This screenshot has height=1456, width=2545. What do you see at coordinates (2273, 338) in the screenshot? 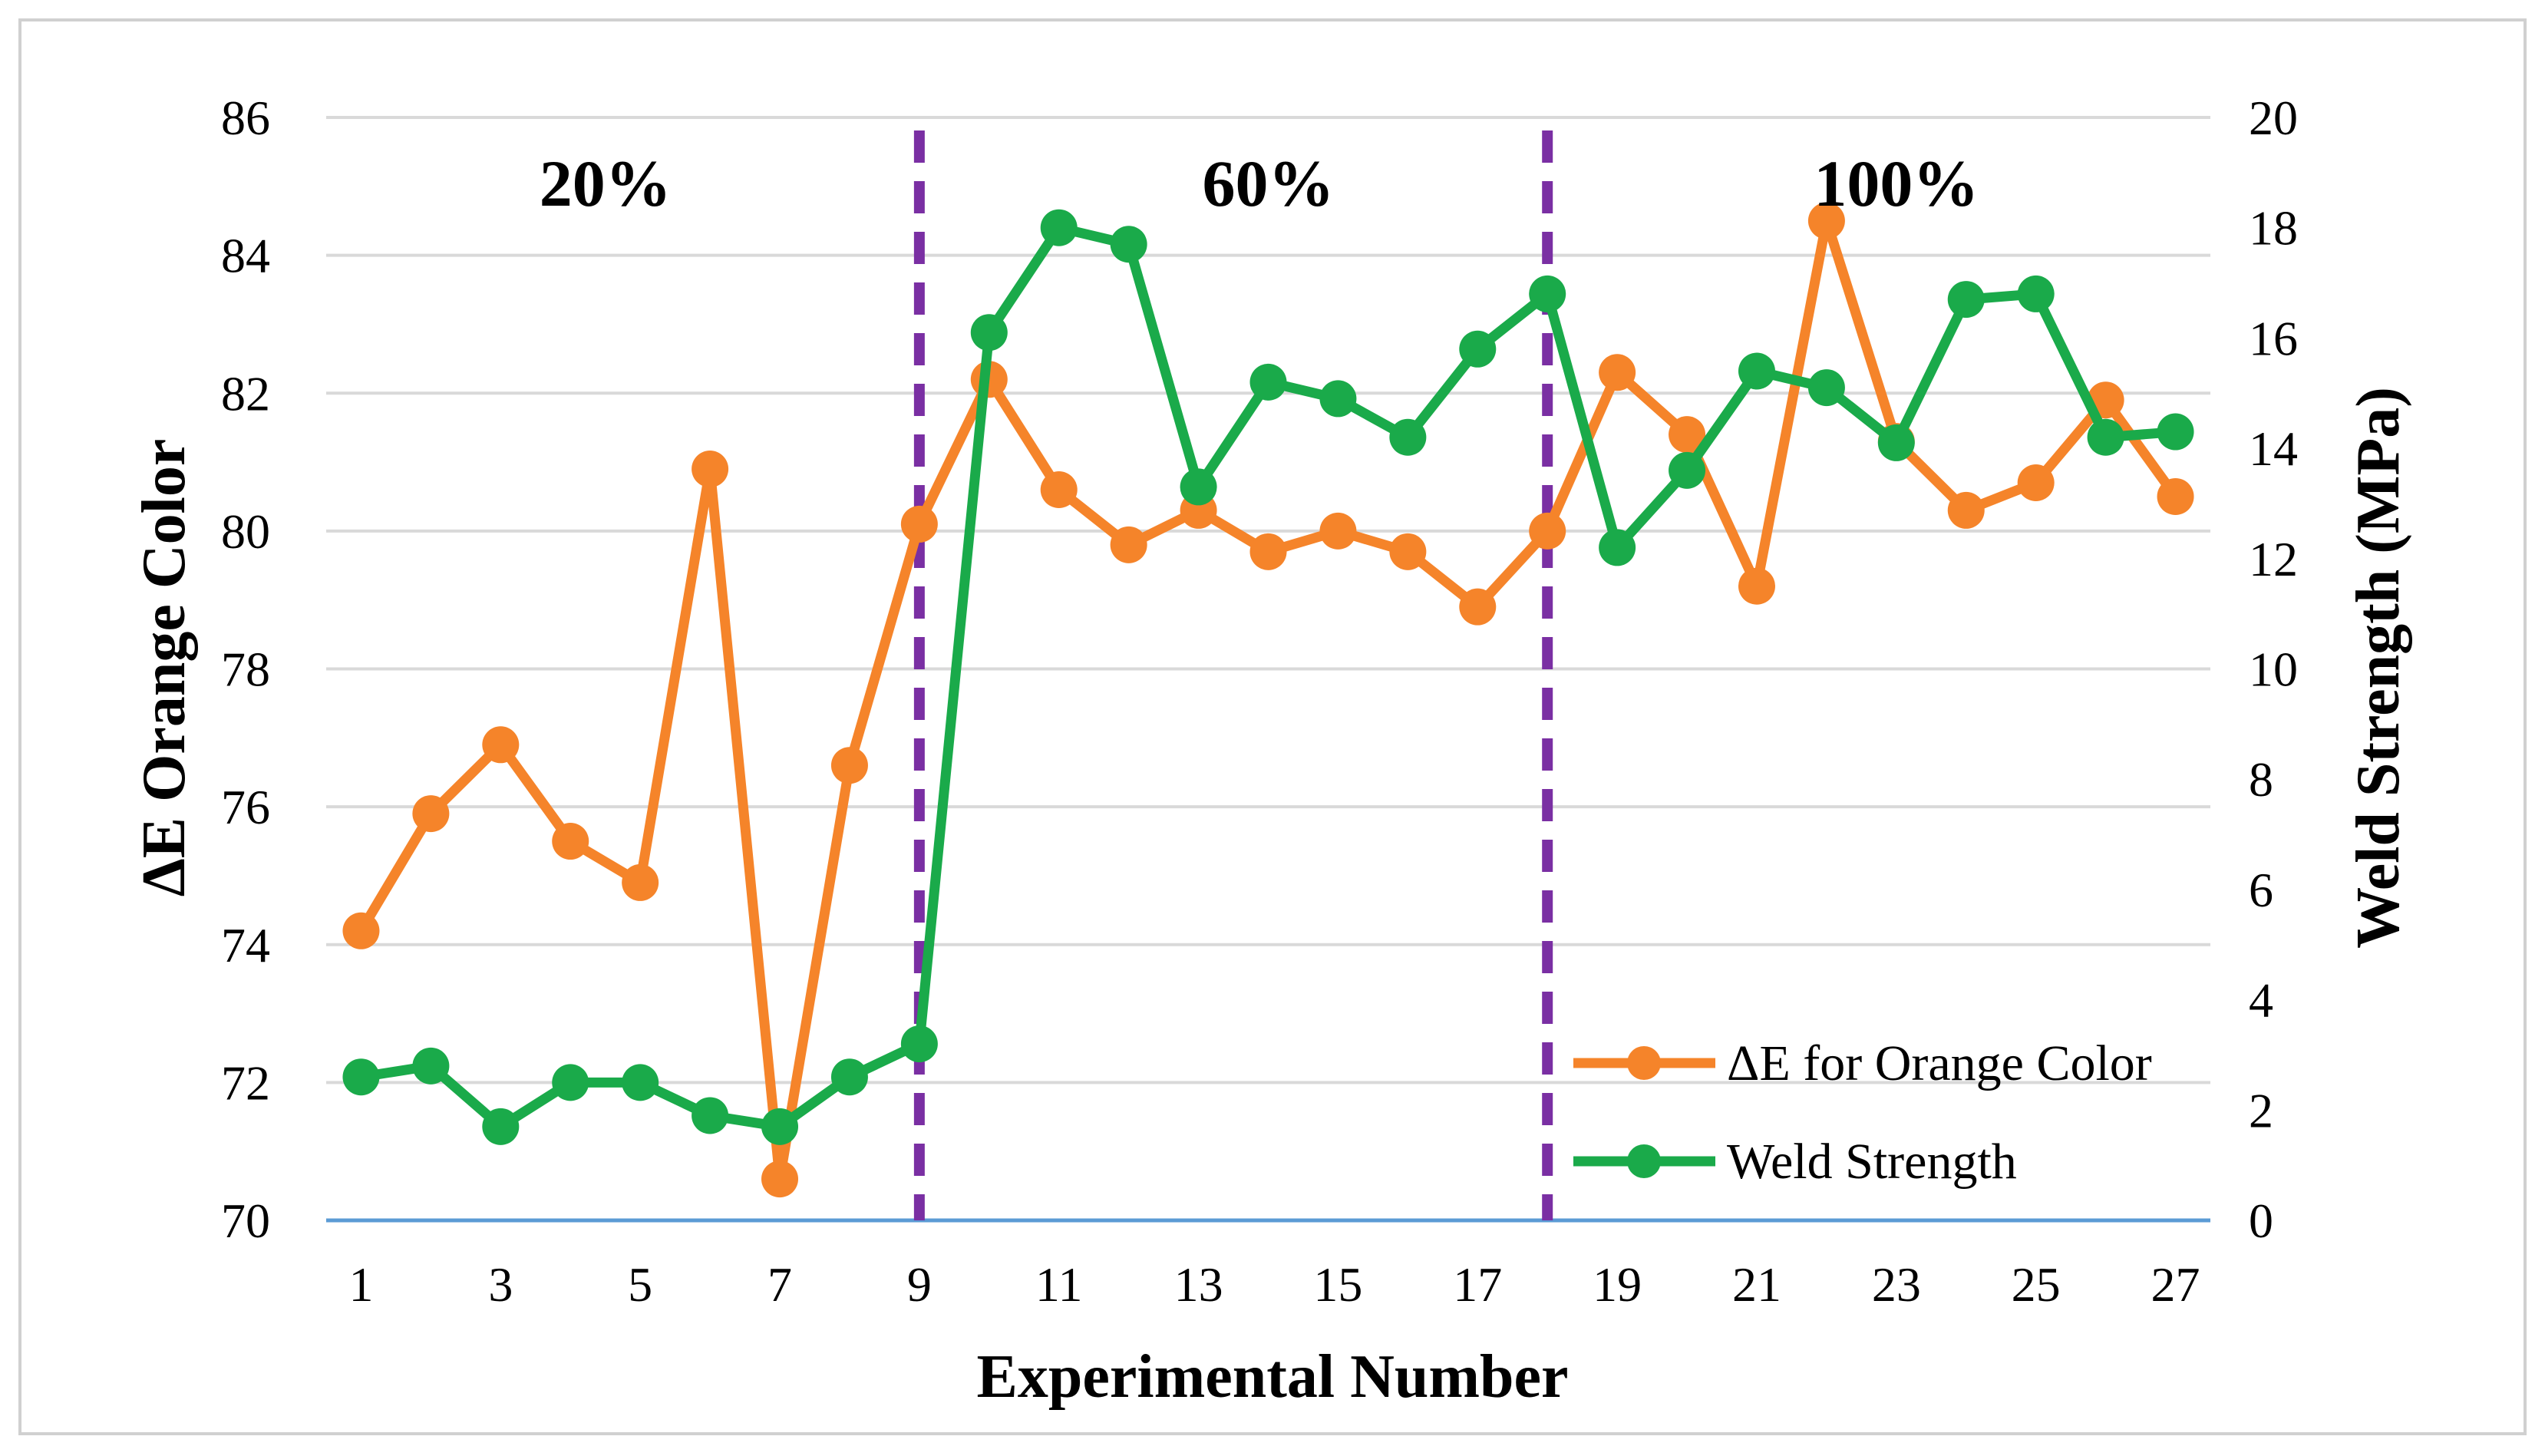
I see `y-right-tick-label: 16` at bounding box center [2273, 338].